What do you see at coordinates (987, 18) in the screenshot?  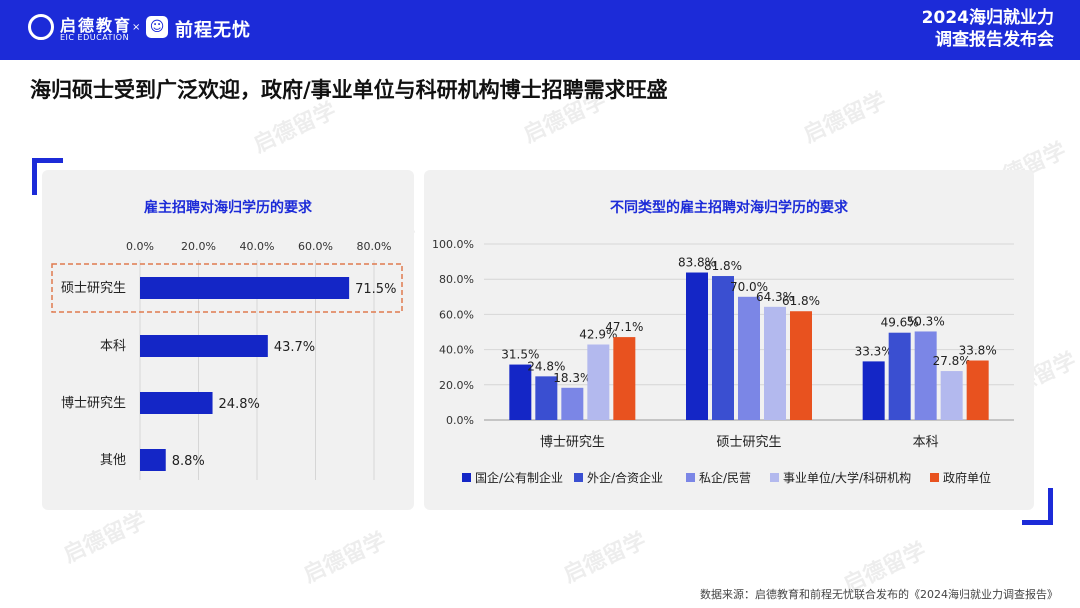 I see `report-title-line1: 2024海归就业力` at bounding box center [987, 18].